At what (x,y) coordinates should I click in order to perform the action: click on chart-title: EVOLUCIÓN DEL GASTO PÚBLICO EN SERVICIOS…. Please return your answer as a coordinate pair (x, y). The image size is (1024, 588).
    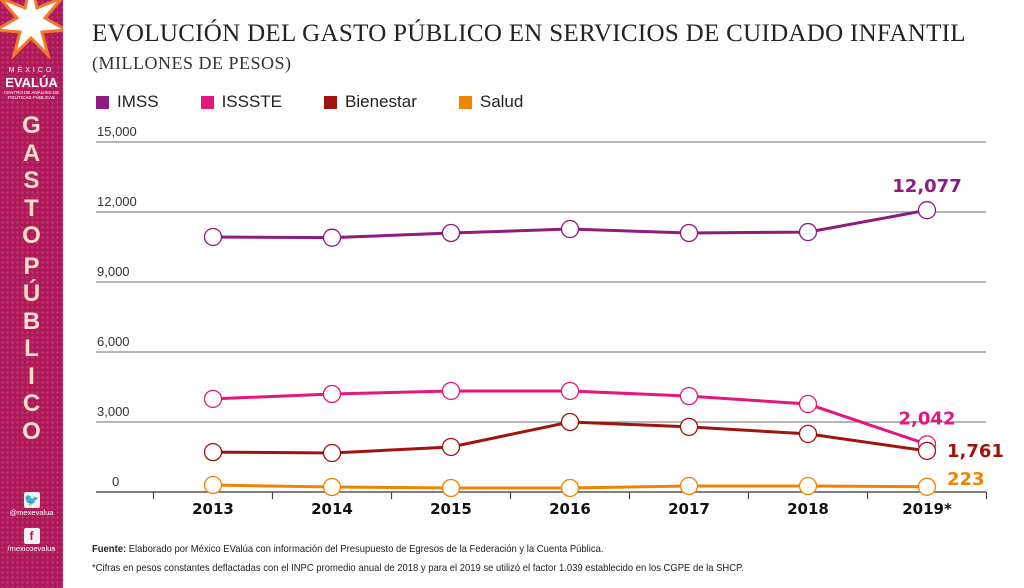
    Looking at the image, I should click on (529, 33).